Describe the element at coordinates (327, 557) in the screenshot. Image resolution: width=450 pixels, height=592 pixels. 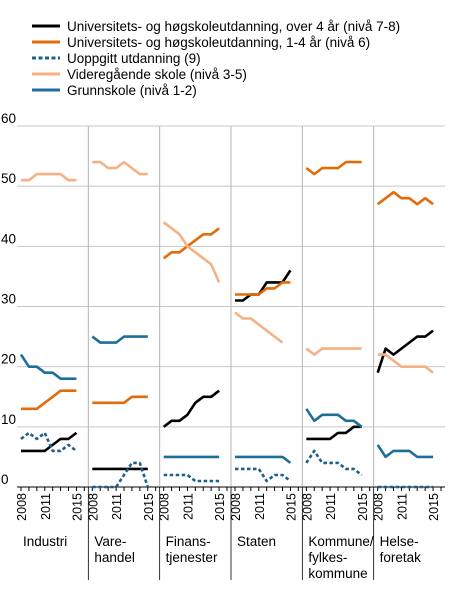
I see `panel-label: fylkes-` at that location.